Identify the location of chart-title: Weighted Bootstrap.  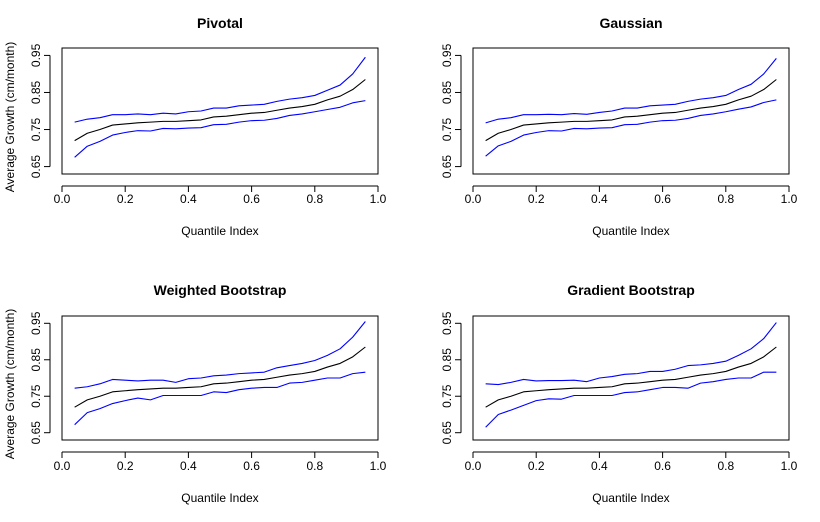
(220, 290).